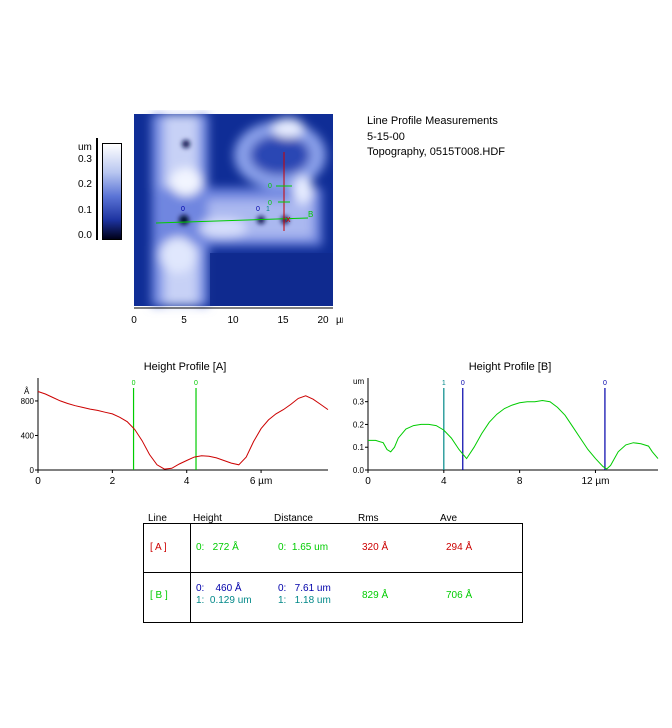  Describe the element at coordinates (219, 588) in the screenshot. I see `row-b-height-0: 0: 460 Å` at that location.